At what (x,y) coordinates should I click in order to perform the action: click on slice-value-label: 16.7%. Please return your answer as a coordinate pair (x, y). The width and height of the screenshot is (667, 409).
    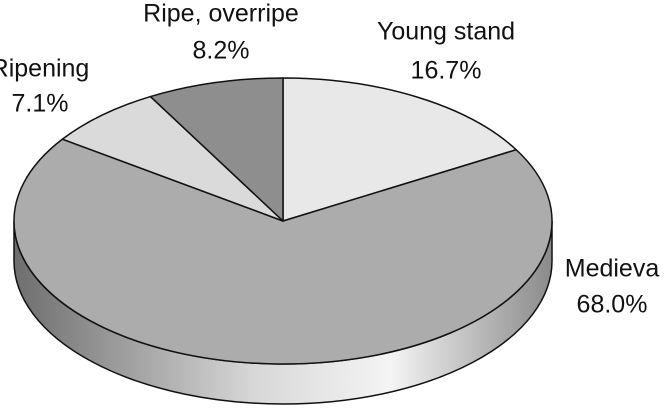
    Looking at the image, I should click on (446, 71).